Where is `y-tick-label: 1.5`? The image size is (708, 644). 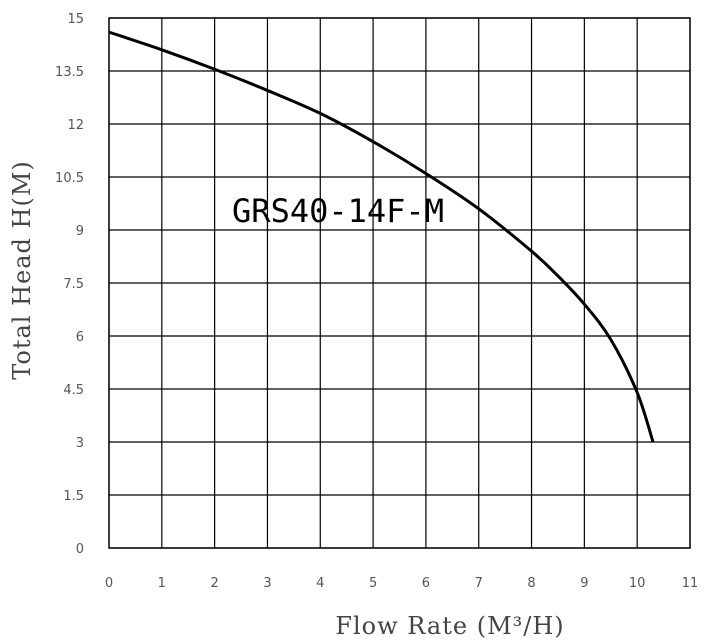 y-tick-label: 1.5 is located at coordinates (73, 496).